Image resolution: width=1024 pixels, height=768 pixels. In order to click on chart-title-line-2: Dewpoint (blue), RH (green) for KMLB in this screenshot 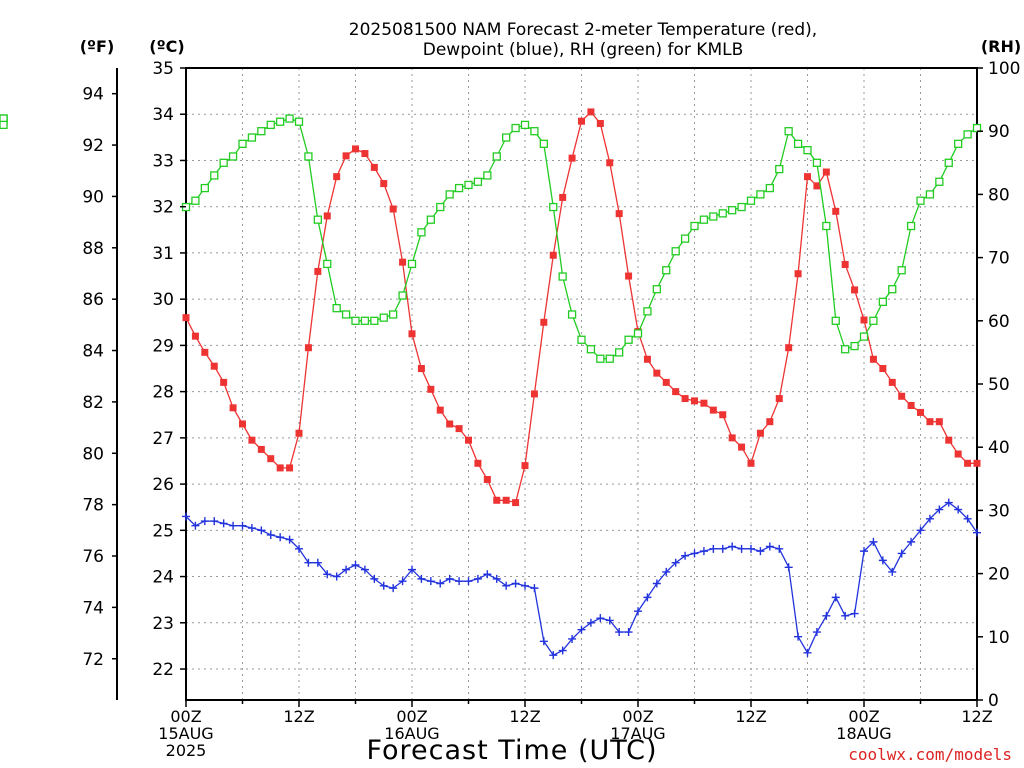, I will do `click(583, 50)`.